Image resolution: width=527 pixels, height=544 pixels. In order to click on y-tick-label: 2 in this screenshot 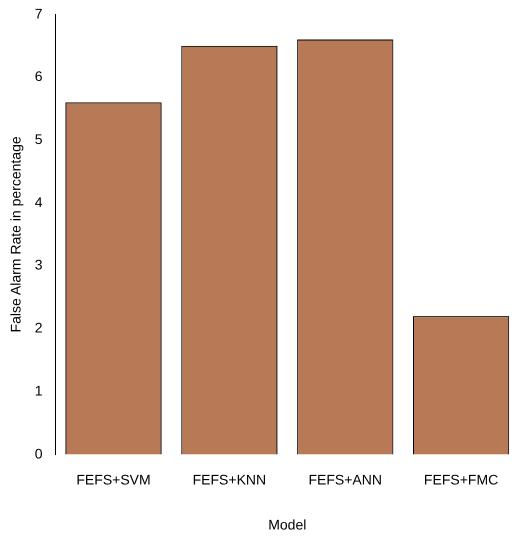, I will do `click(38, 328)`.